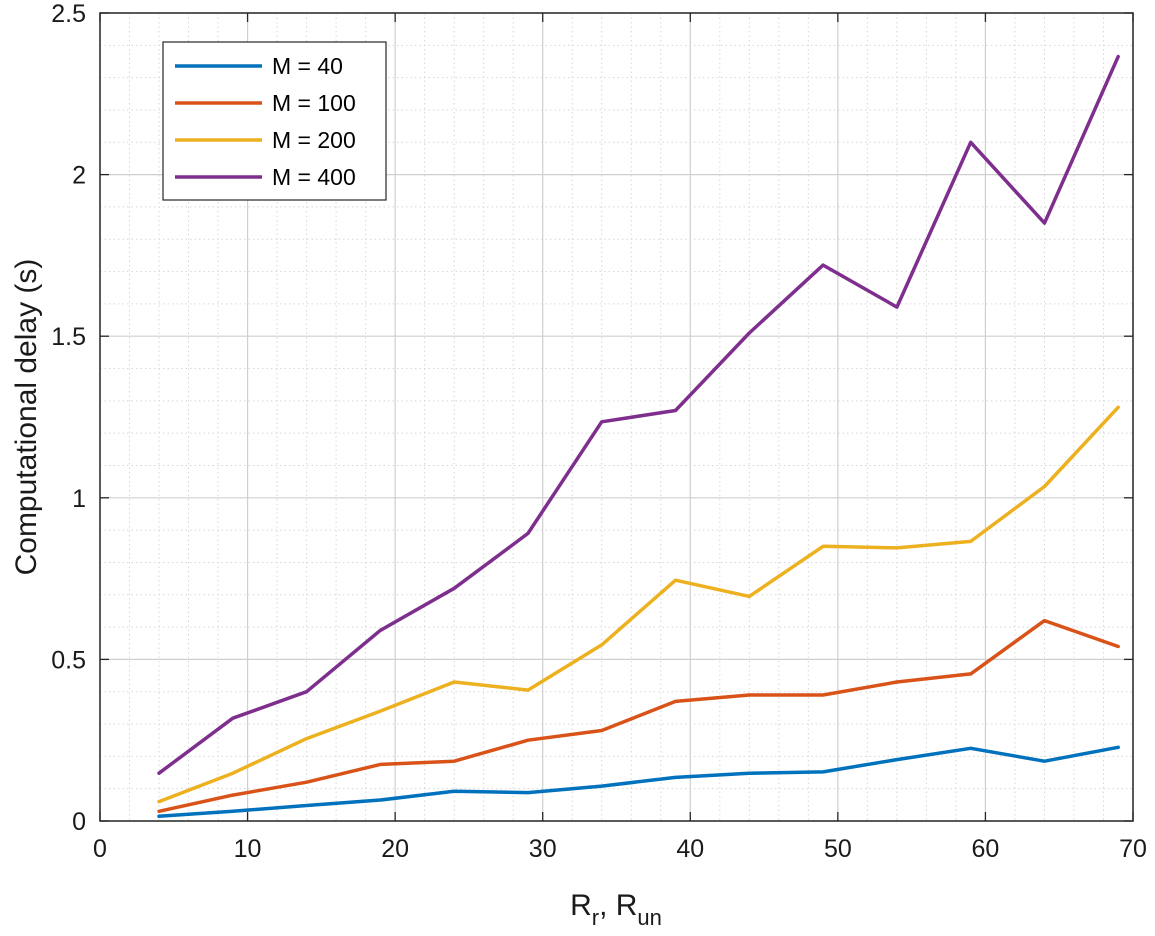 The image size is (1155, 936). Describe the element at coordinates (68, 418) in the screenshot. I see `y-tick-labels: 0 0.5 1 1.5 2 2.5` at that location.